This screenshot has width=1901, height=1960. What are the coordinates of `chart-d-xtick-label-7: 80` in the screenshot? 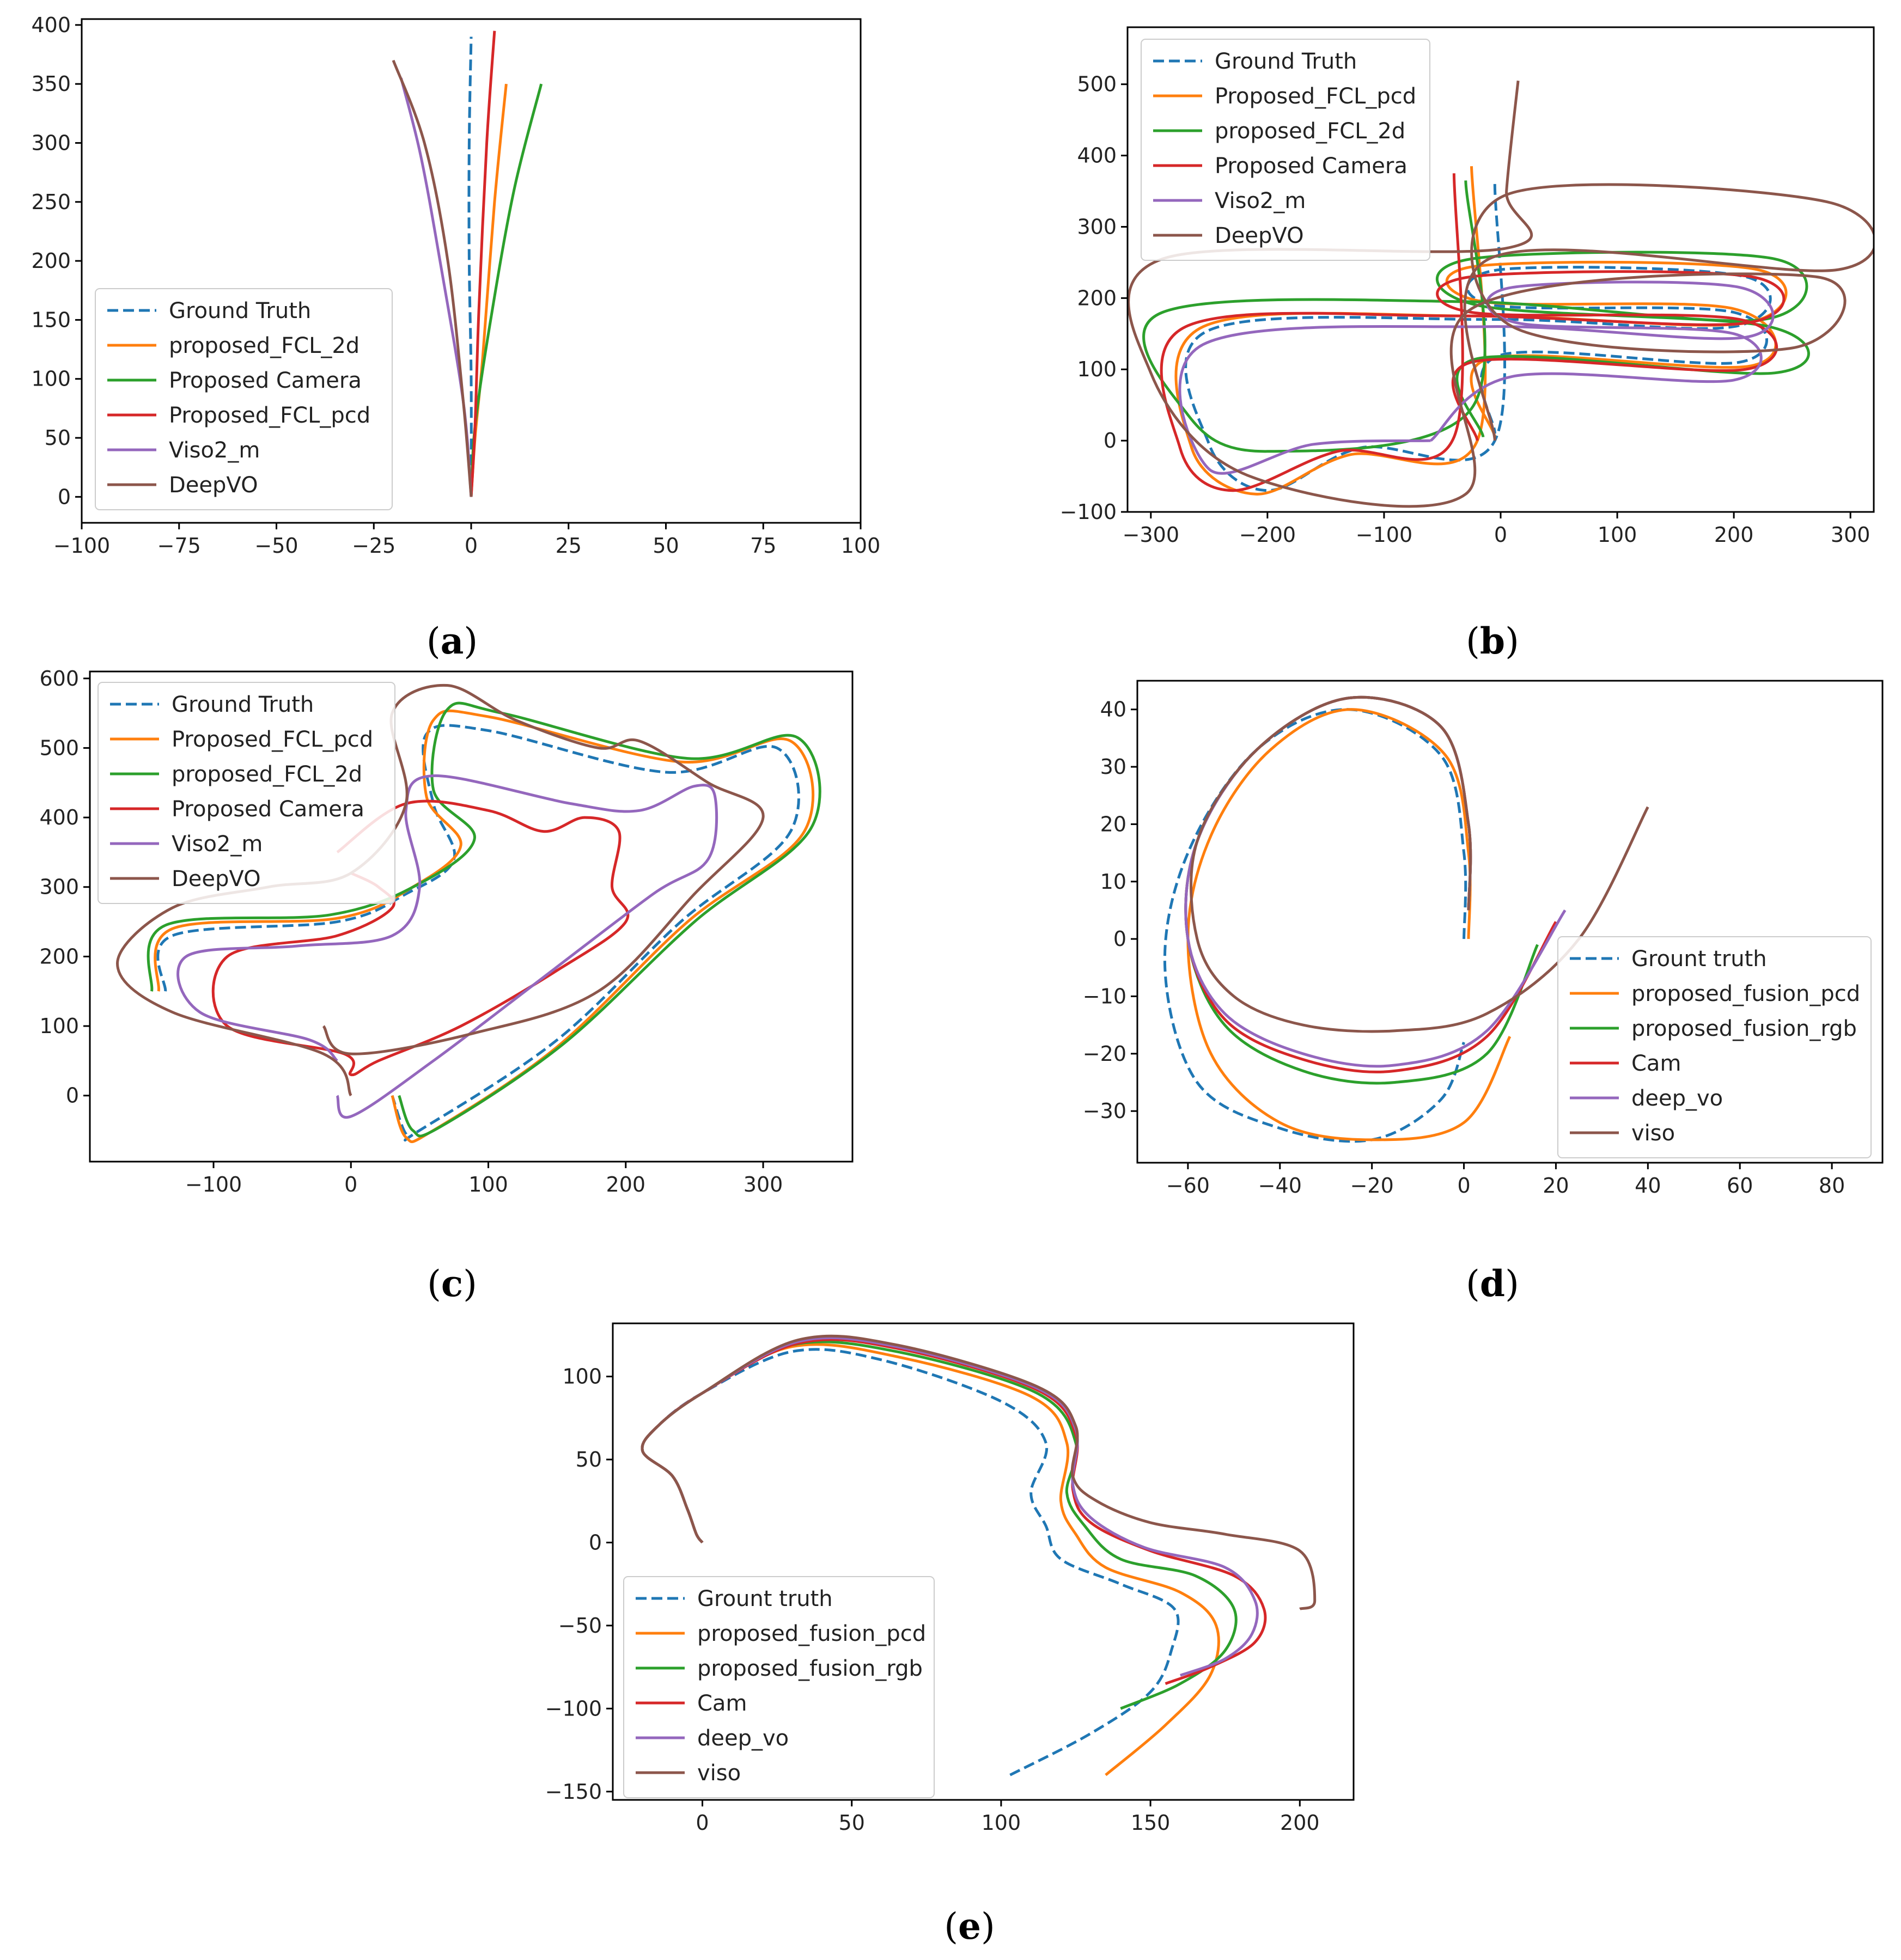 It's located at (1832, 1186).